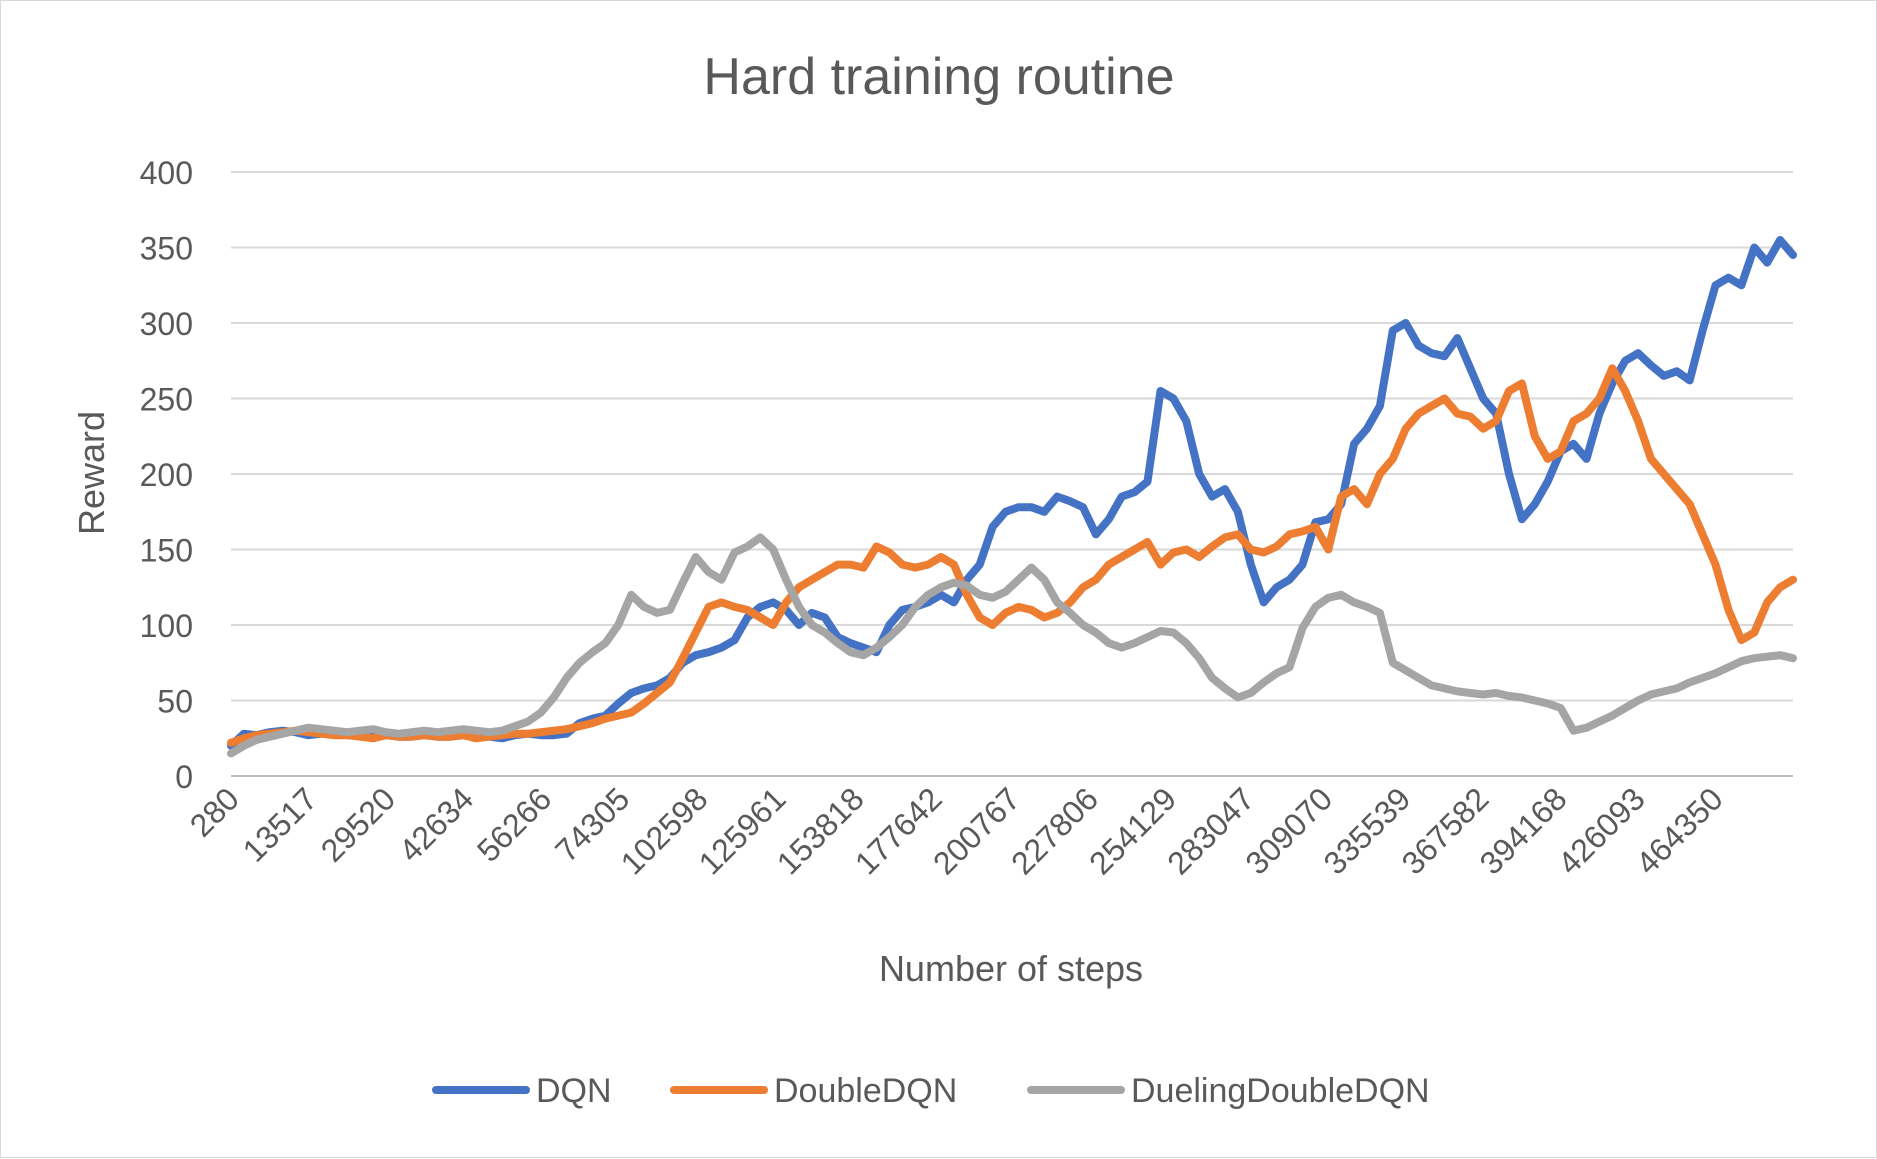 The width and height of the screenshot is (1877, 1159). What do you see at coordinates (514, 824) in the screenshot?
I see `x-tick-label: 56266` at bounding box center [514, 824].